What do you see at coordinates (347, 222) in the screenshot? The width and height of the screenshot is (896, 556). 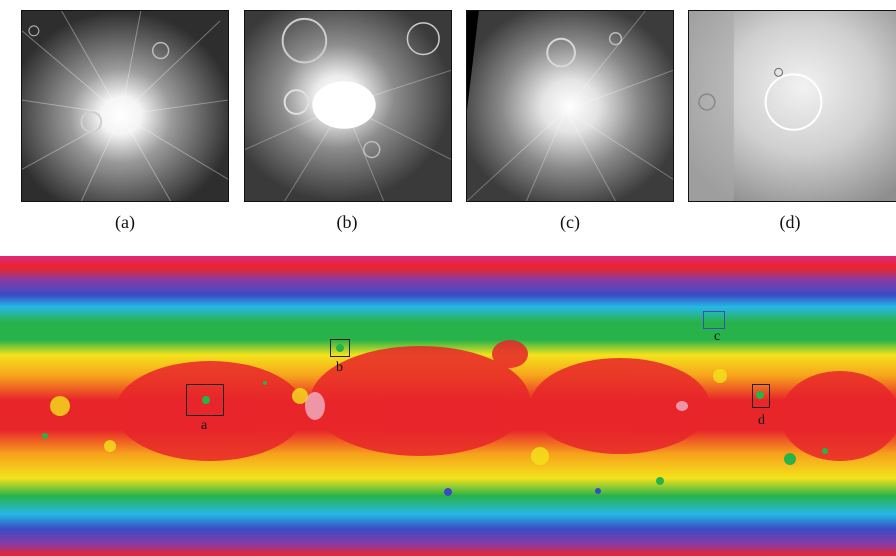 I see `caption-b: (b)` at bounding box center [347, 222].